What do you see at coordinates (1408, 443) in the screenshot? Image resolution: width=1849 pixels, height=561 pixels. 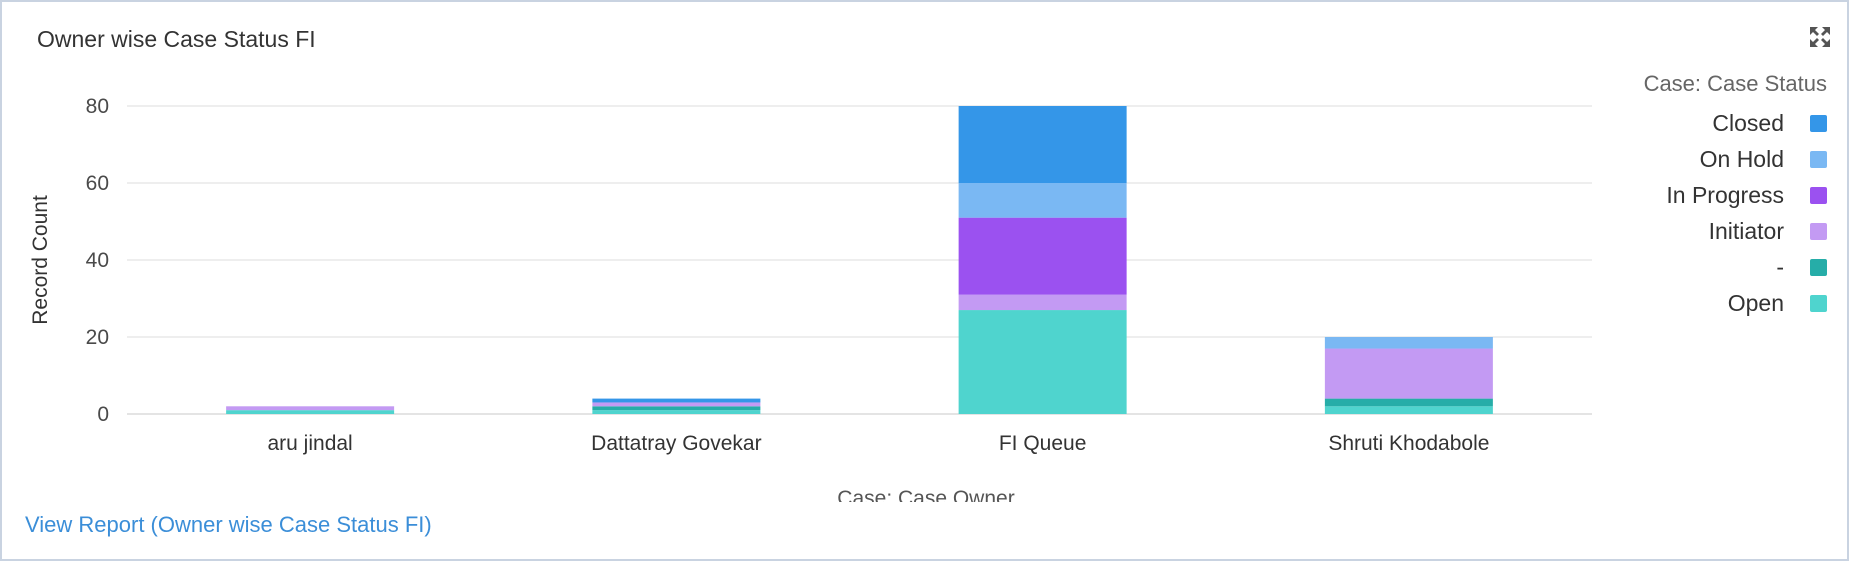 I see `x-tick-label: Shruti Khodabole` at bounding box center [1408, 443].